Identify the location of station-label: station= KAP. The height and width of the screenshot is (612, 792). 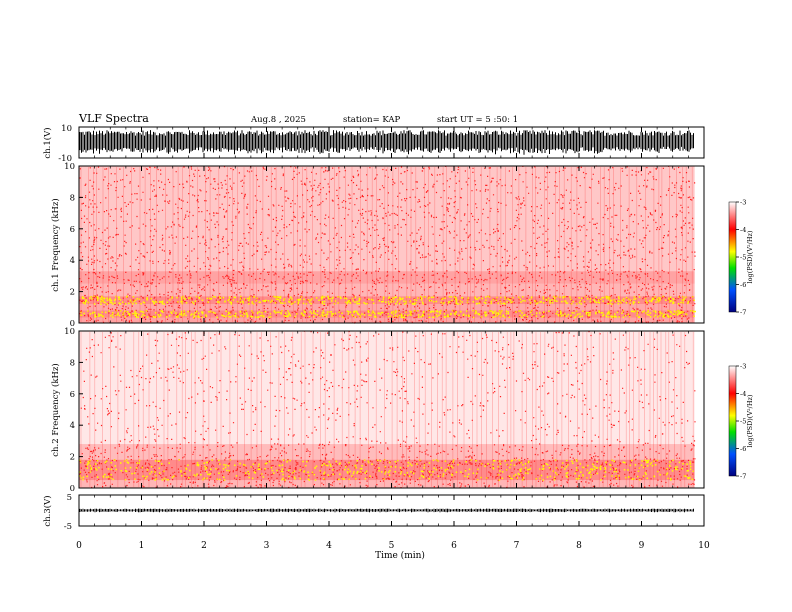
(372, 120).